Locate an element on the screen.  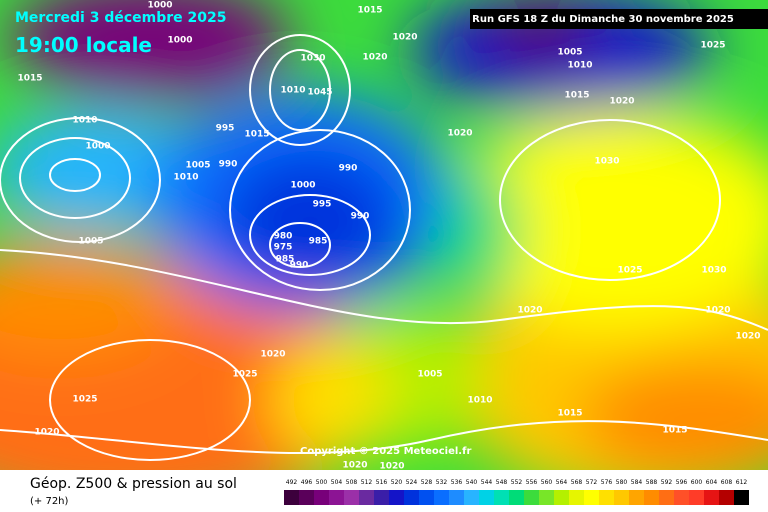
scale-label: 540 is located at coordinates (472, 482).